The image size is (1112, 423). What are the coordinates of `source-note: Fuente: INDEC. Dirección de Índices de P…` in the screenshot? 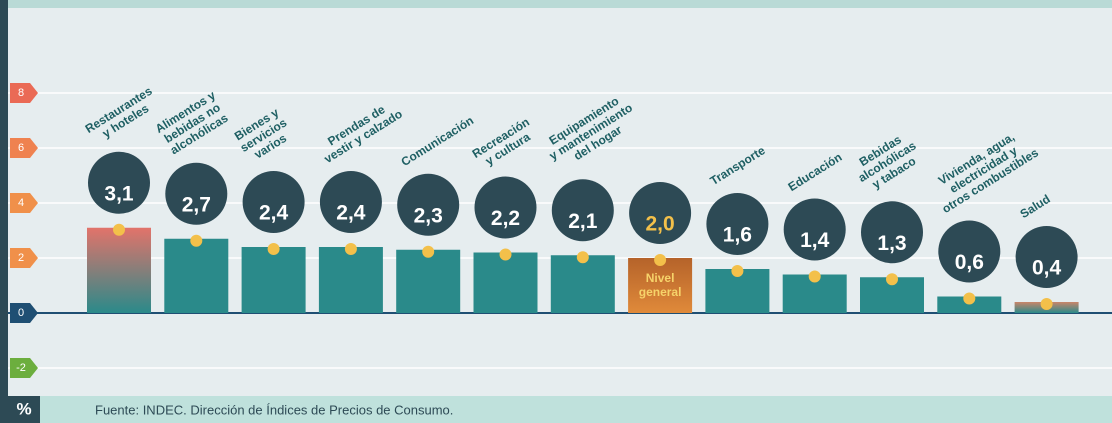 It's located at (274, 409).